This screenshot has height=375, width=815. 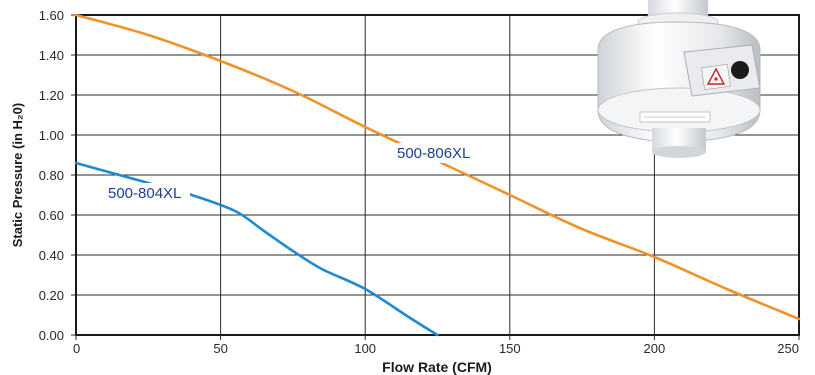 I want to click on series-label-500-806xl: 500-806XL, so click(x=433, y=153).